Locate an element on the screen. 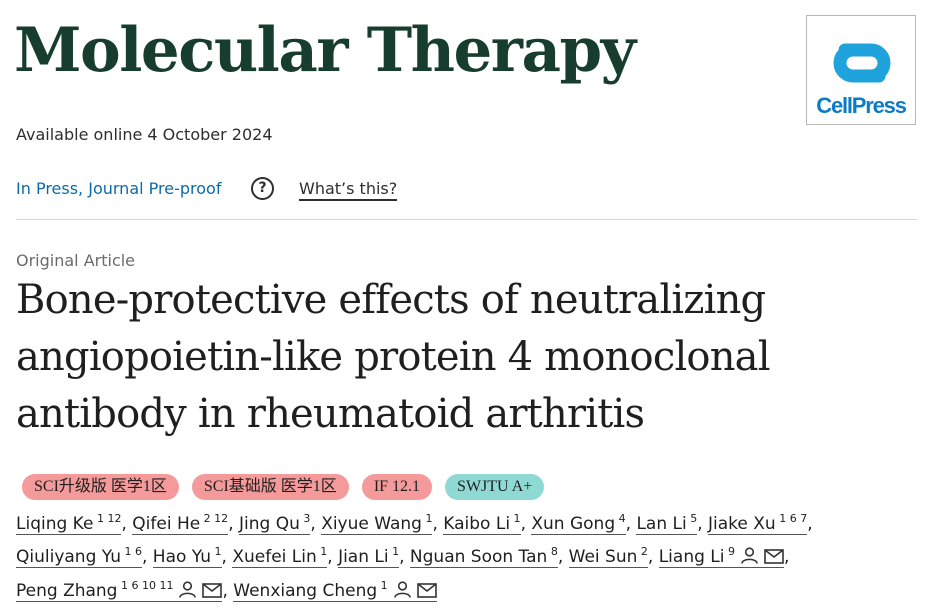 This screenshot has width=927, height=610. author-link: Peng Zhang 1 6 10 11 is located at coordinates (119, 590).